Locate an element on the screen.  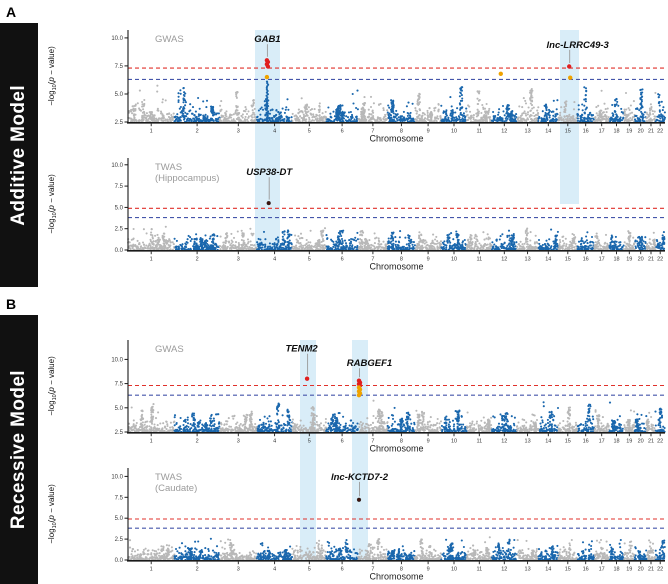
plot-title: (Hippocampus) is located at coordinates (187, 178).